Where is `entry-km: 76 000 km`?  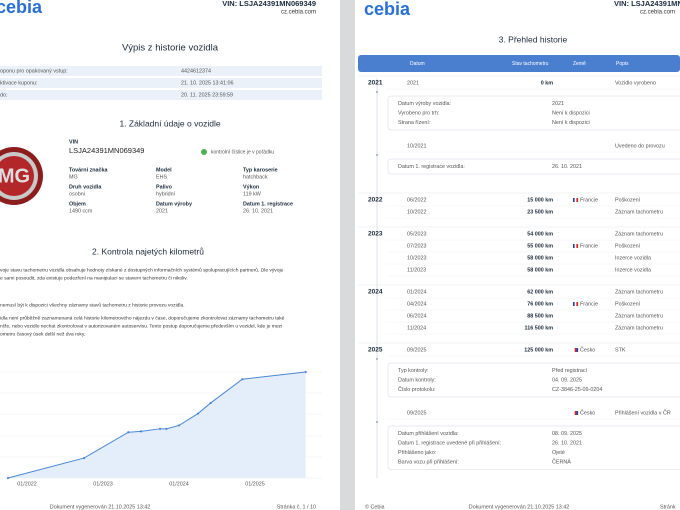
entry-km: 76 000 km is located at coordinates (540, 304).